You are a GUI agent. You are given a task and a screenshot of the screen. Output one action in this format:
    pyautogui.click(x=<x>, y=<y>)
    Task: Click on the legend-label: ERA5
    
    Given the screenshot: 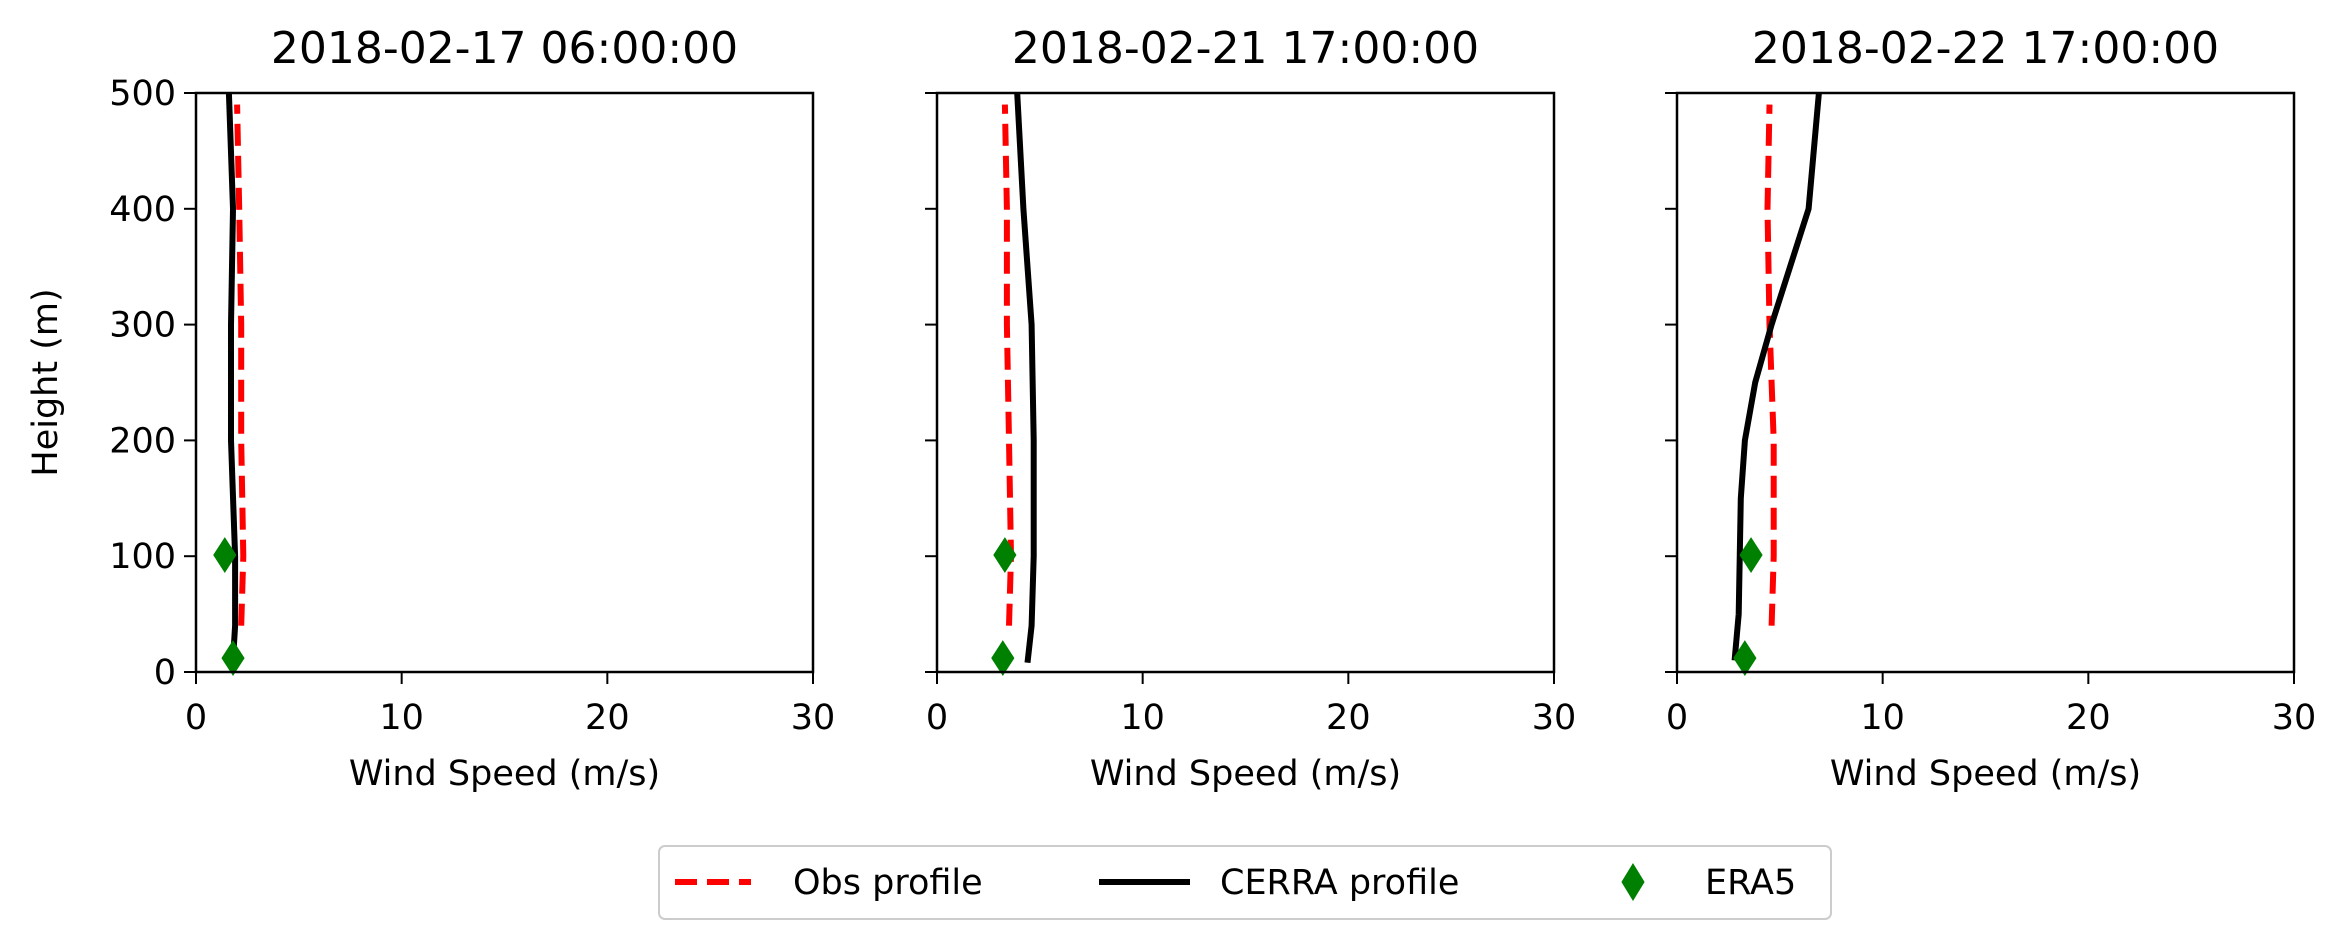 What is the action you would take?
    pyautogui.click(x=1750, y=883)
    